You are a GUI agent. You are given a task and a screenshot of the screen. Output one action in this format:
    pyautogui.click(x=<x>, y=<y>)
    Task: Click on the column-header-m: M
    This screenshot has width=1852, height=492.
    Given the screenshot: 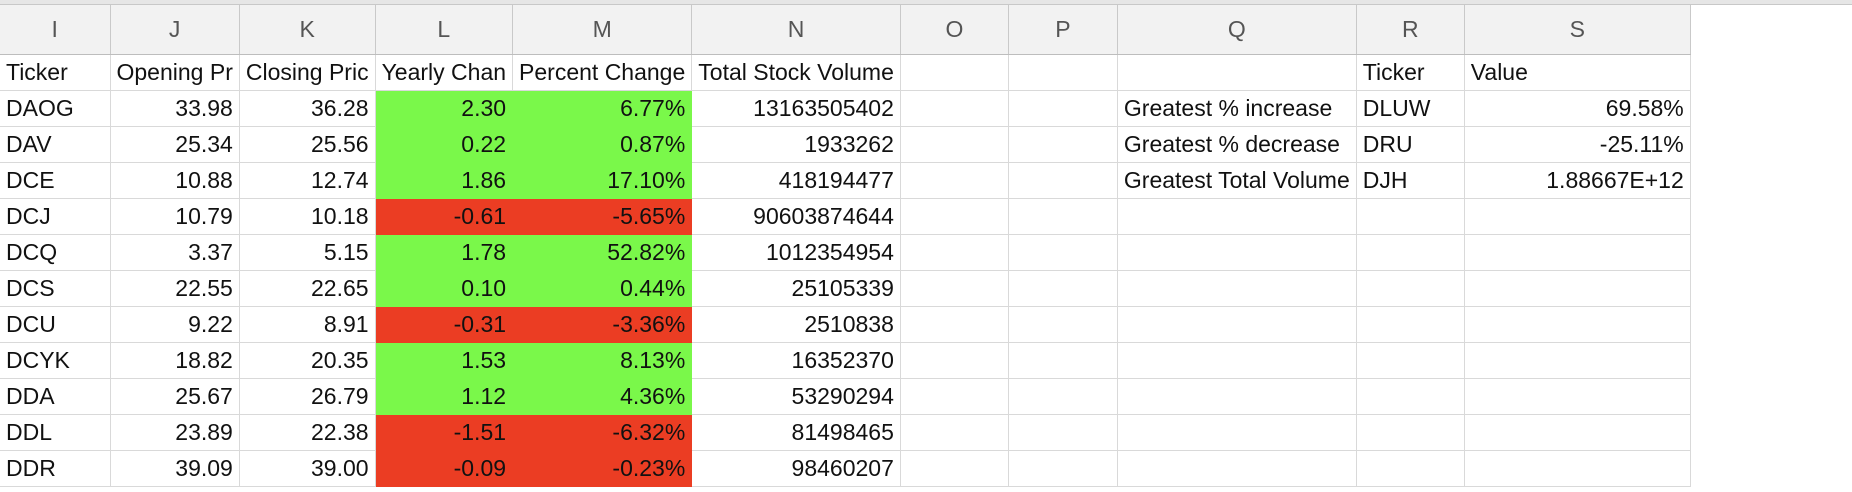 What is the action you would take?
    pyautogui.click(x=602, y=30)
    